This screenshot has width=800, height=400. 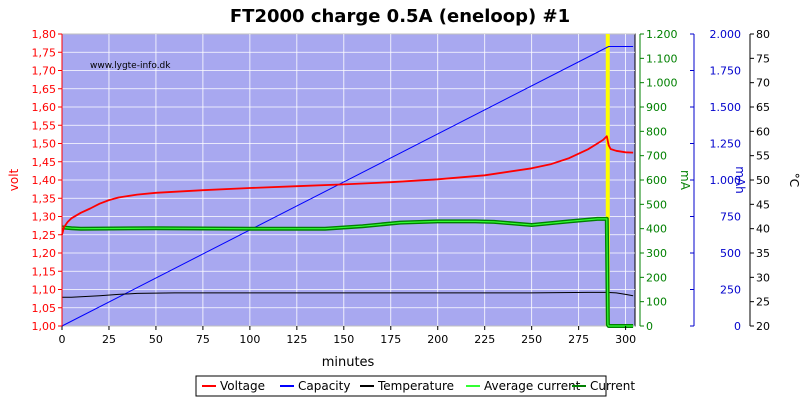 What do you see at coordinates (662, 83) in the screenshot?
I see `ma-tick-label: 1.000` at bounding box center [662, 83].